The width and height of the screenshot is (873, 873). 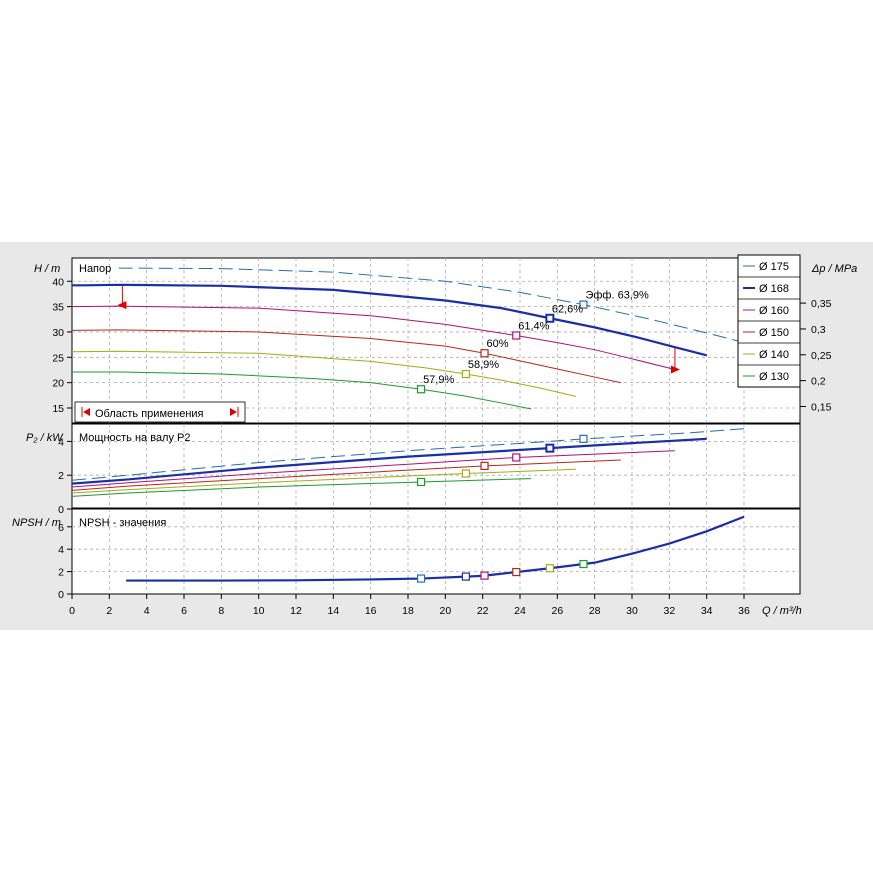 I want to click on x-tick-label: 24, so click(x=520, y=611).